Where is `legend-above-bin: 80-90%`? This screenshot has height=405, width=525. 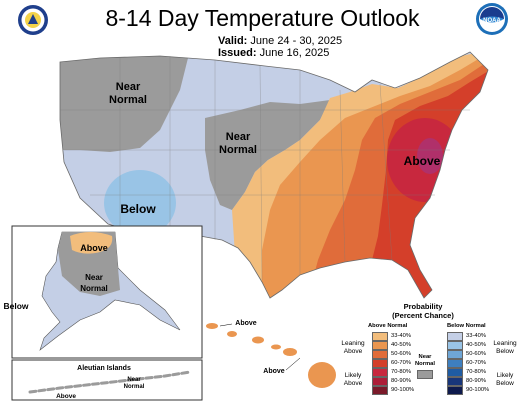
legend-above-bin: 80-90% is located at coordinates (393, 381).